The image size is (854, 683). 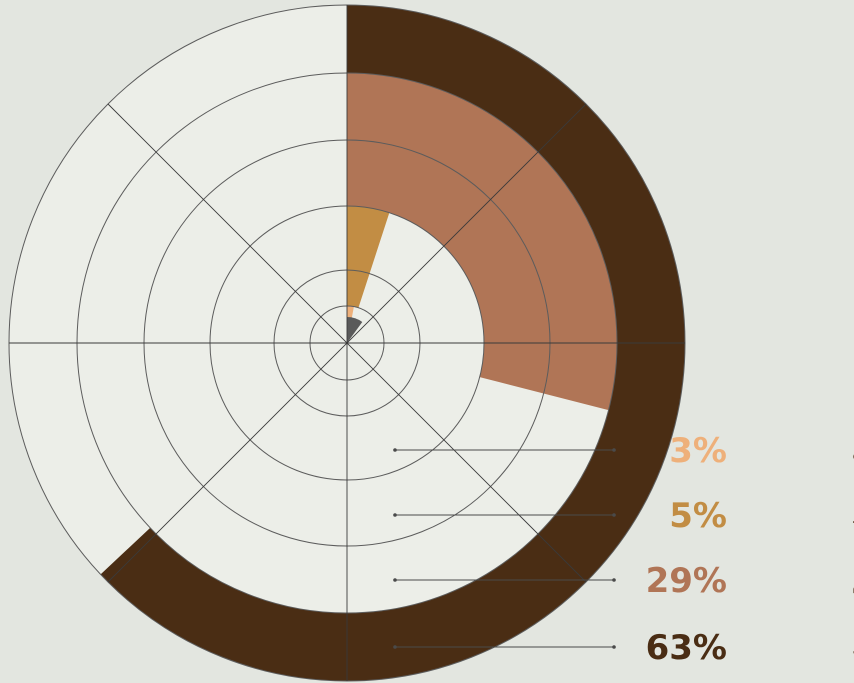 I want to click on legend-row-1: 3% أخرى, so click(x=623, y=451).